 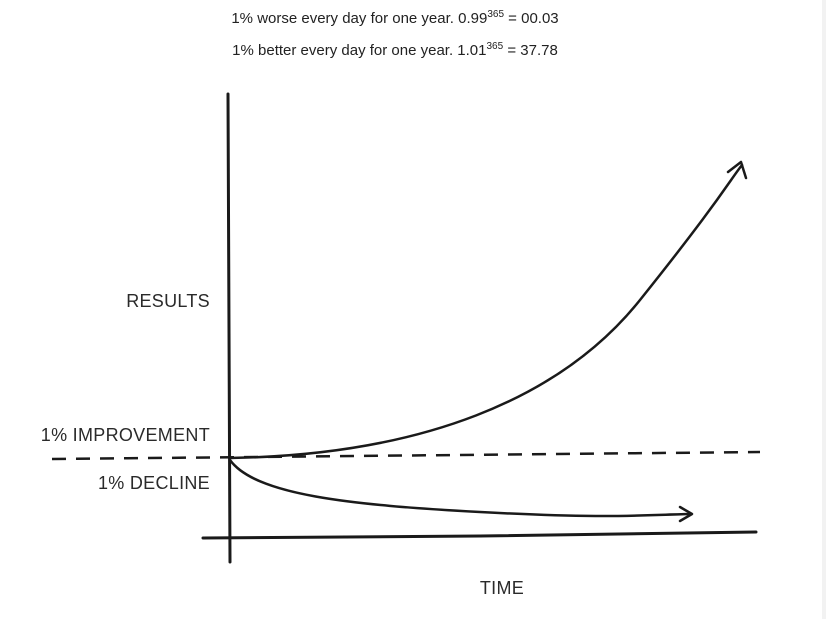 I want to click on series-decay-curve, so click(x=460, y=488).